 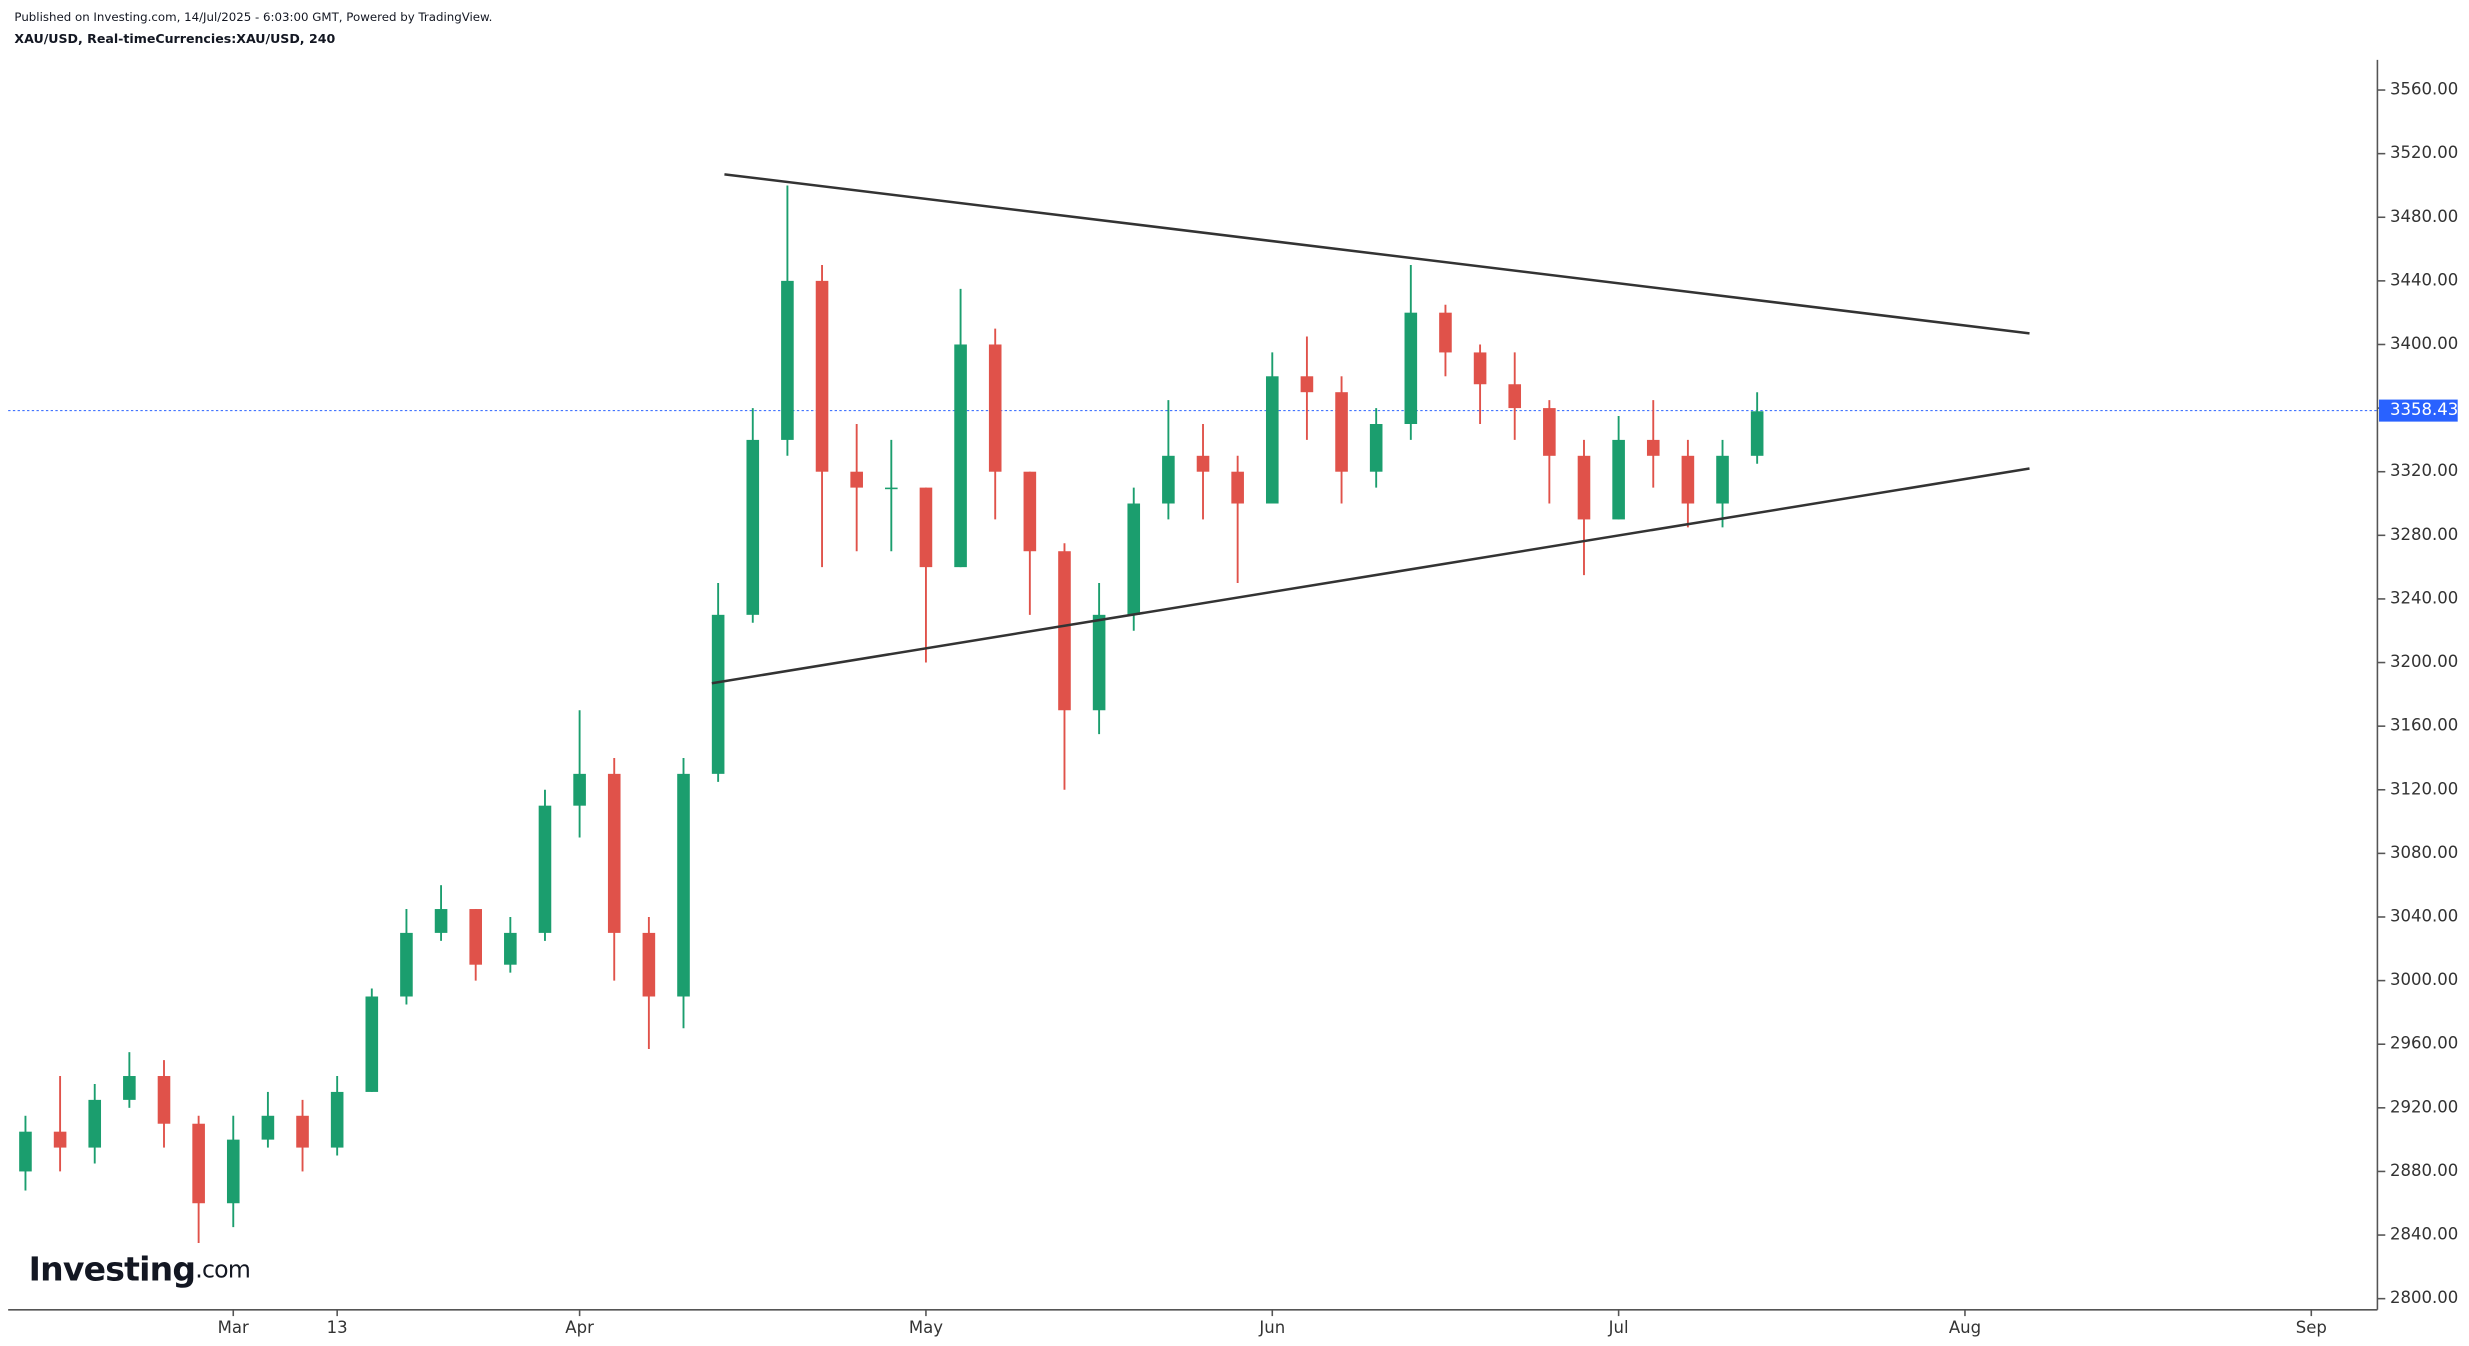 What do you see at coordinates (2424, 279) in the screenshot?
I see `y-tick-label: 3440.00` at bounding box center [2424, 279].